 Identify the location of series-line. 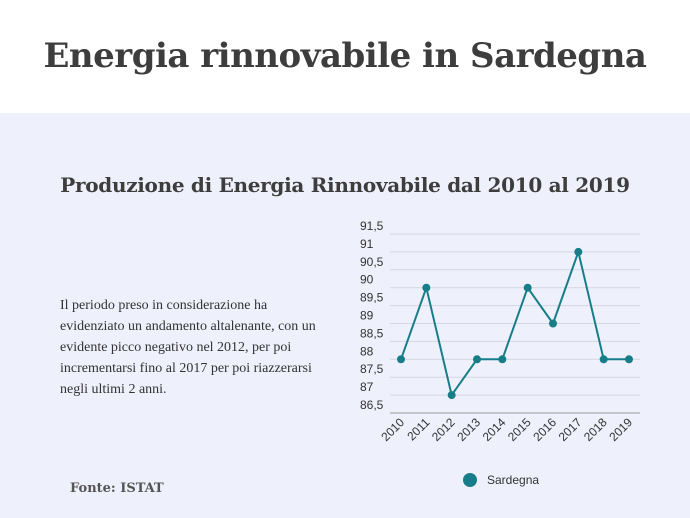
(514, 323).